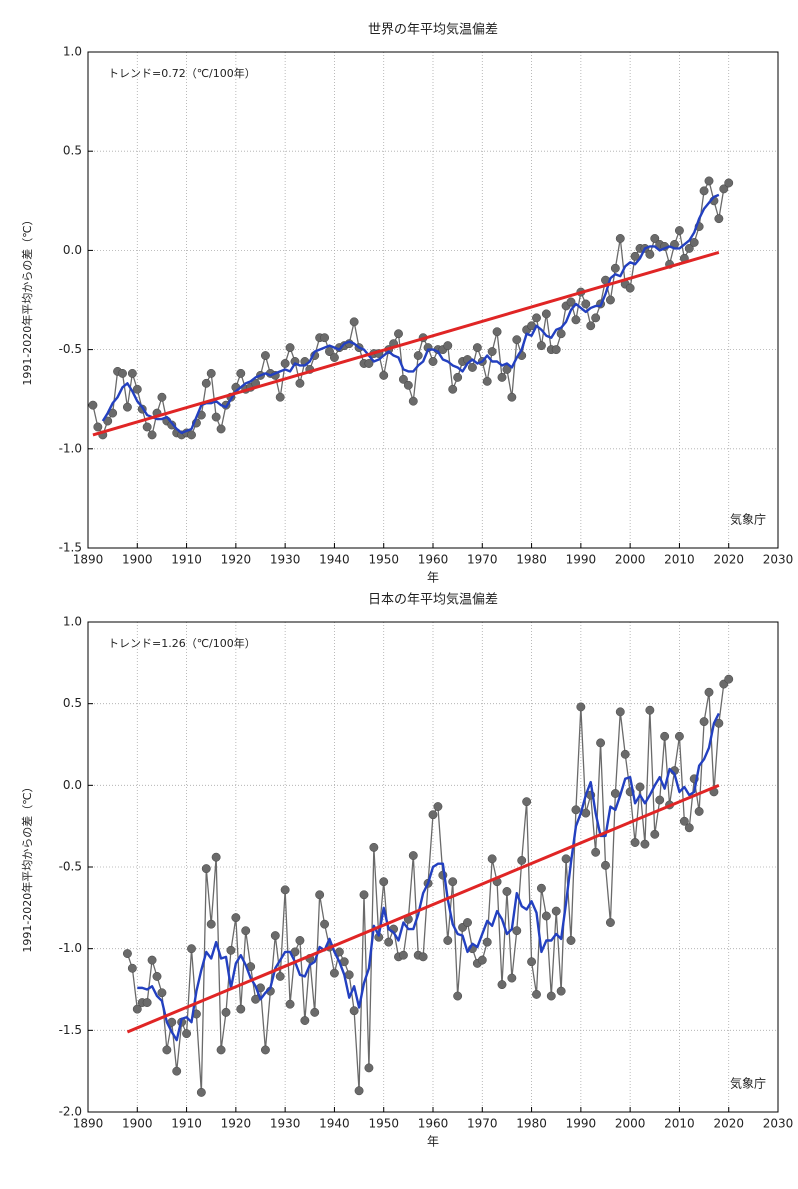 The width and height of the screenshot is (798, 1189). What do you see at coordinates (70, 1030) in the screenshot?
I see `y-tick-label: -1.5` at bounding box center [70, 1030].